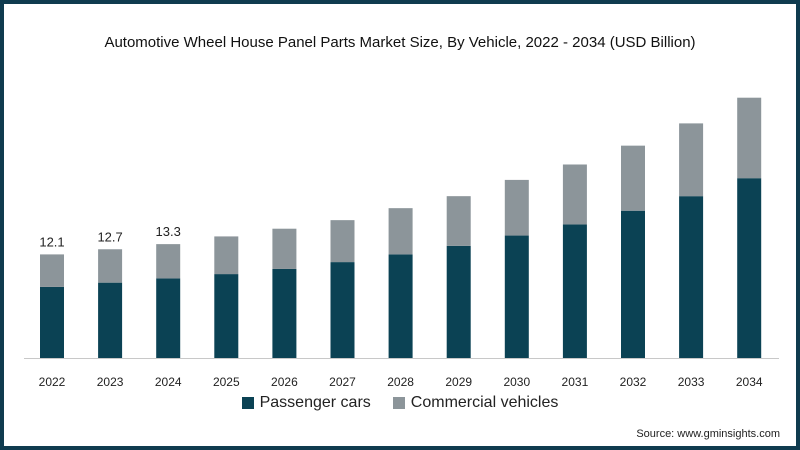  What do you see at coordinates (574, 291) in the screenshot?
I see `bar-passenger-2031` at bounding box center [574, 291].